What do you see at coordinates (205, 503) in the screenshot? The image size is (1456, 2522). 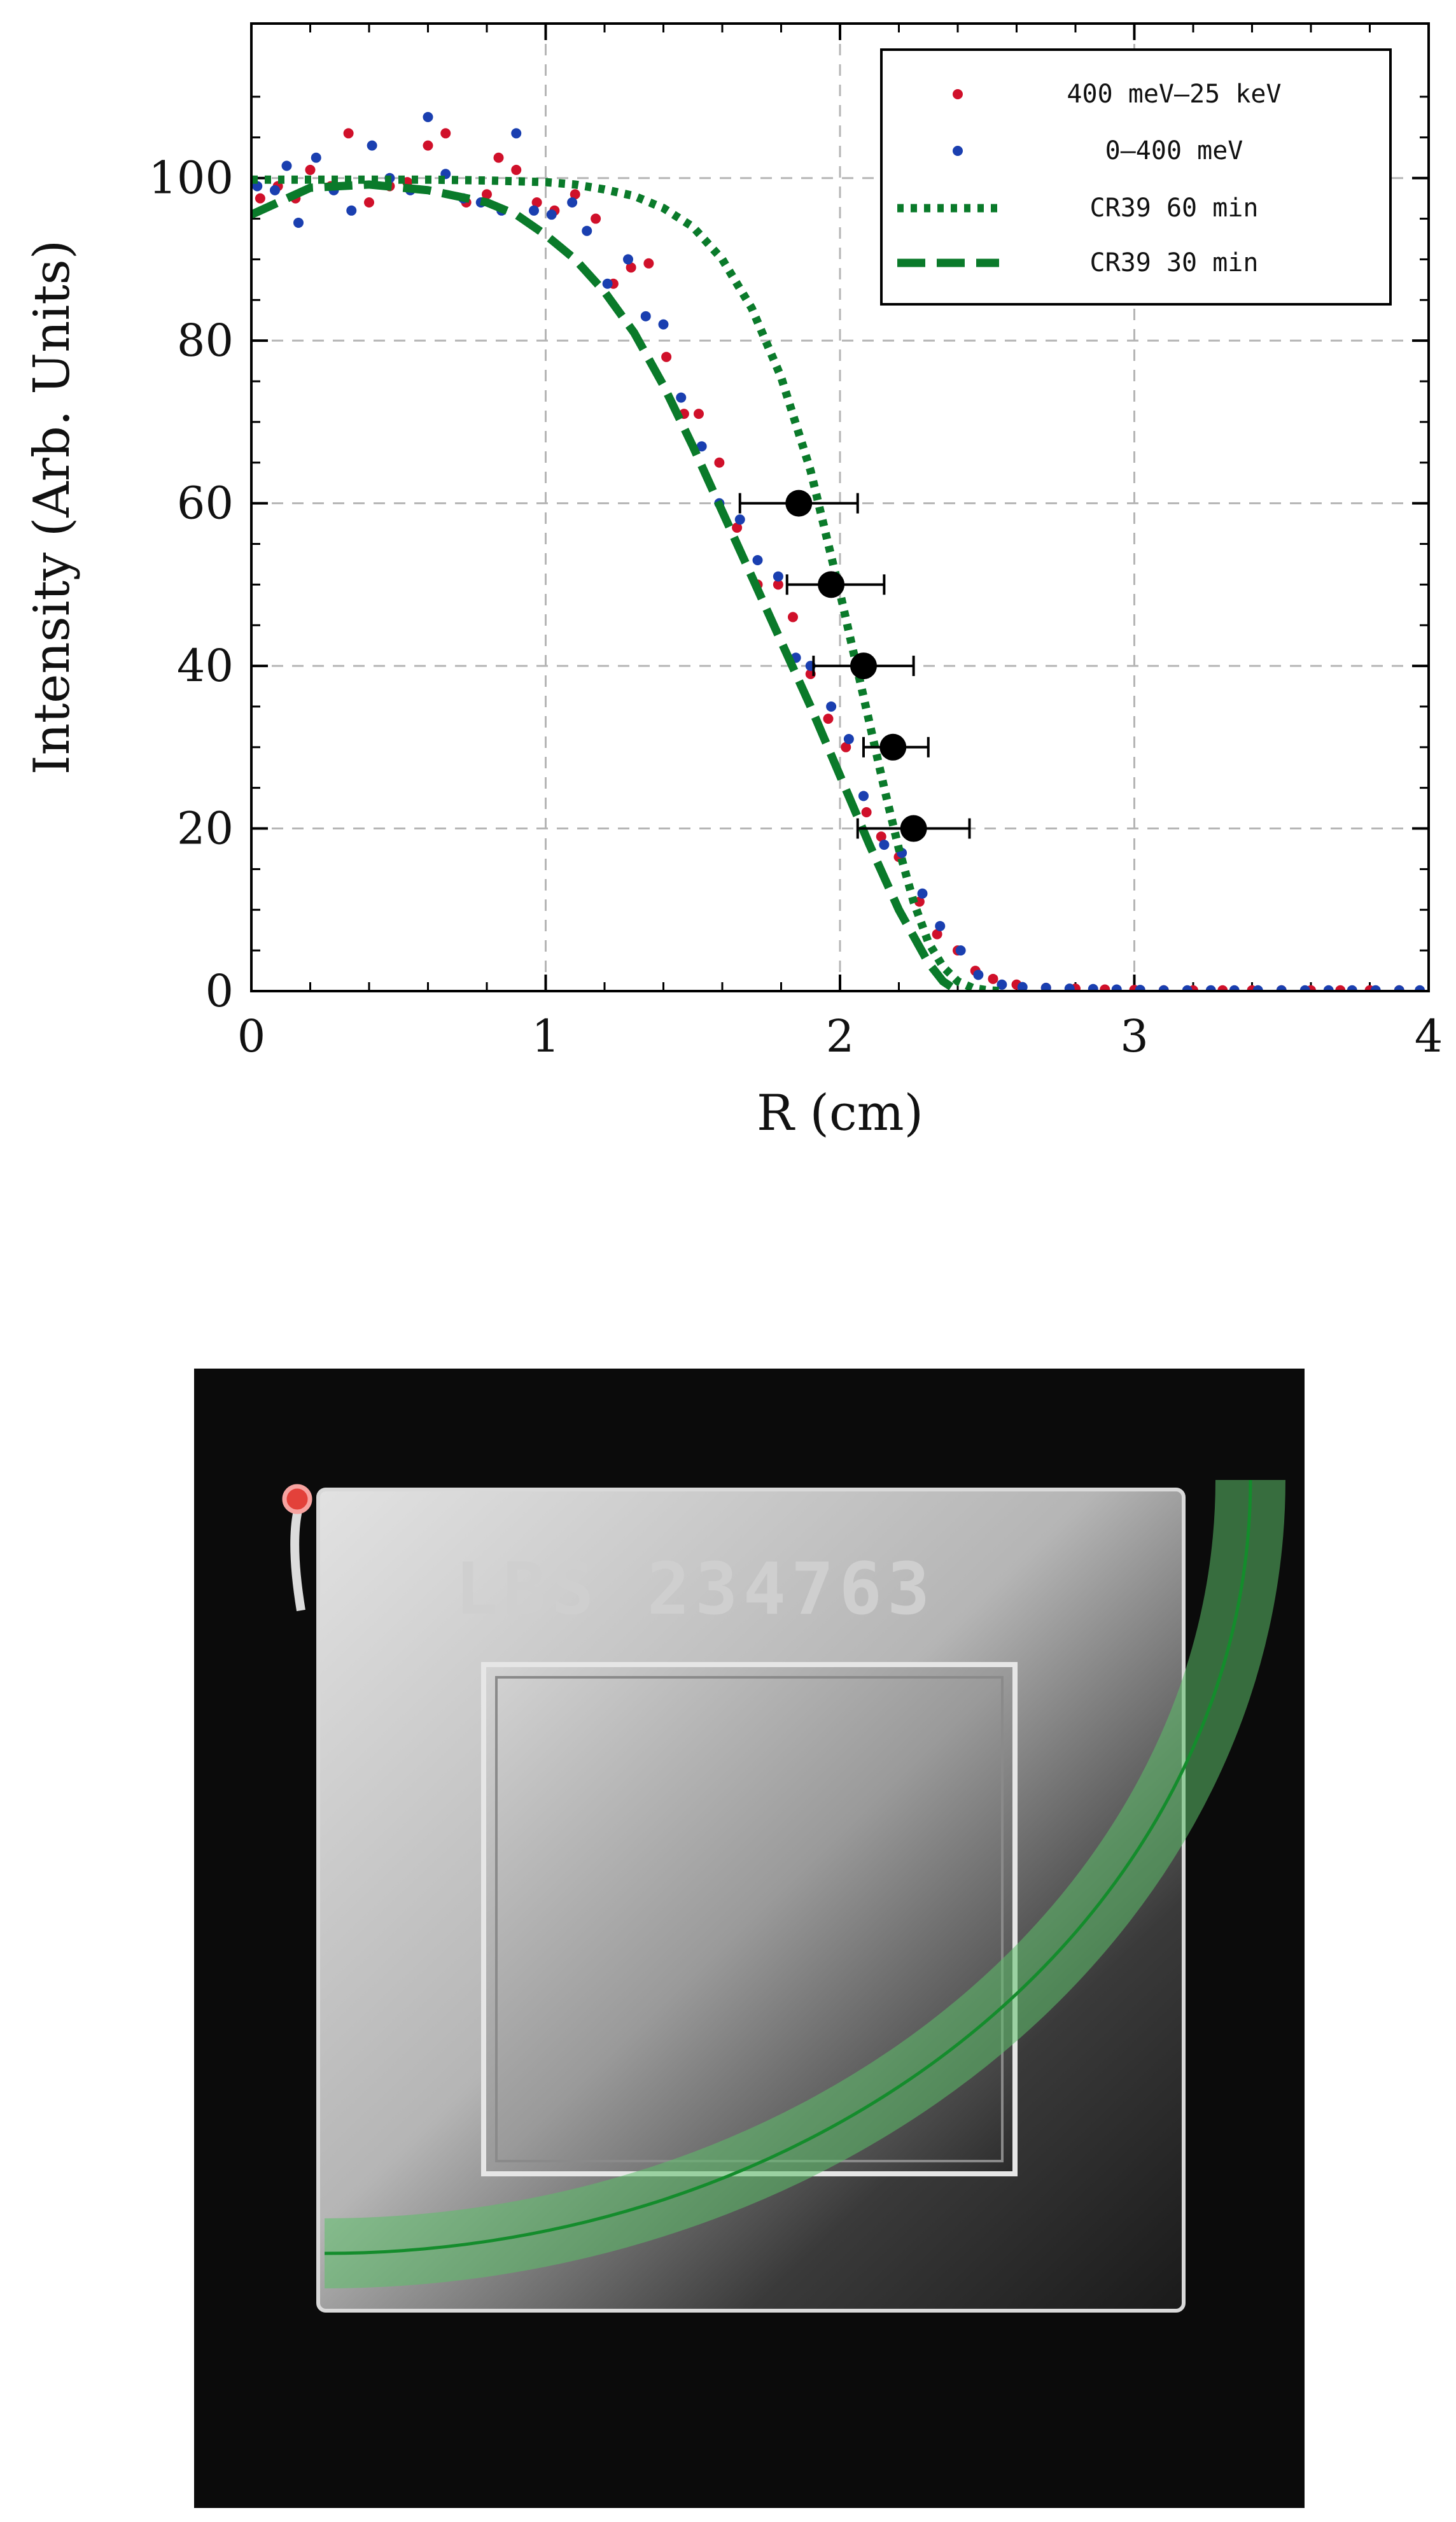 I see `y-tick-label: 60` at bounding box center [205, 503].